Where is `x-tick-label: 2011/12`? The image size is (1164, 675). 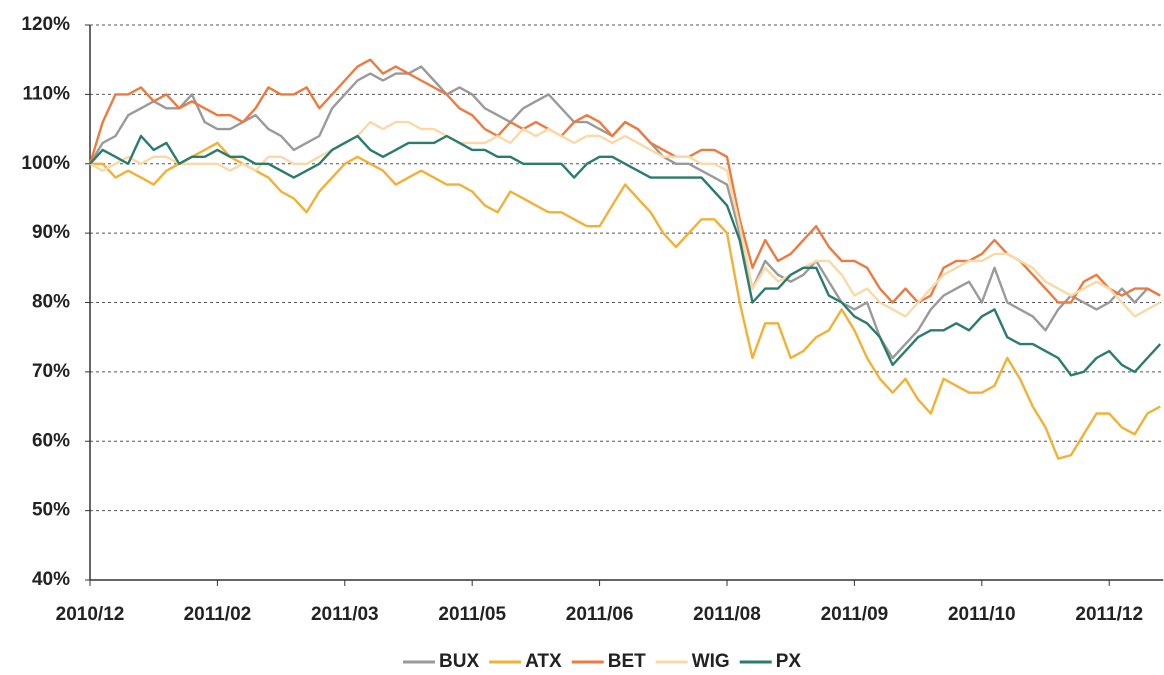
x-tick-label: 2011/12 is located at coordinates (1109, 614).